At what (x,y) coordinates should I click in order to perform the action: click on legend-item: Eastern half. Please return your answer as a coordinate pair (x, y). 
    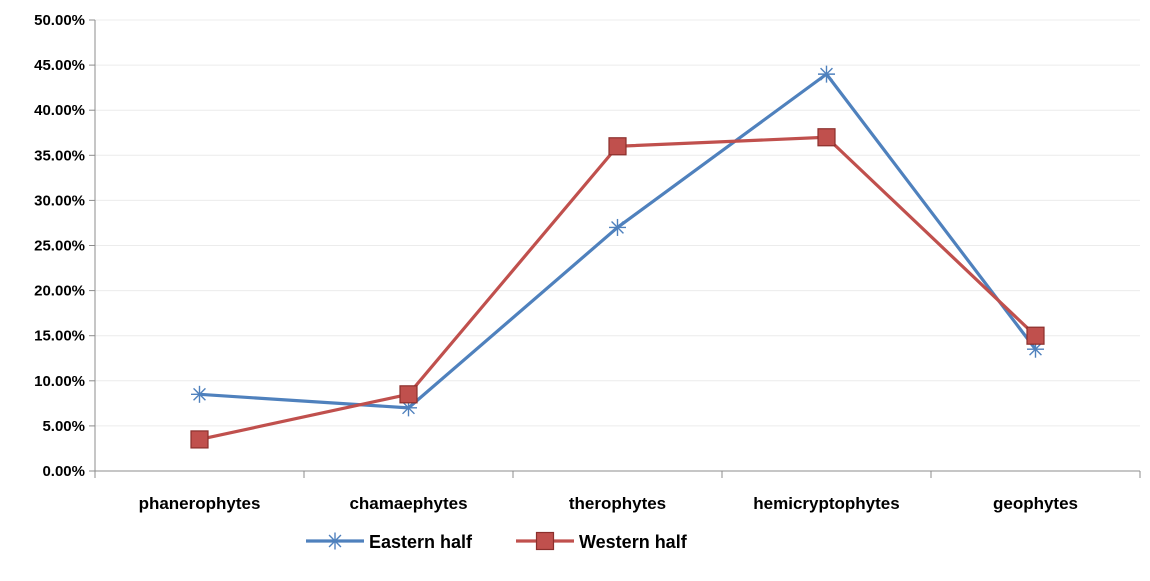
    Looking at the image, I should click on (389, 542).